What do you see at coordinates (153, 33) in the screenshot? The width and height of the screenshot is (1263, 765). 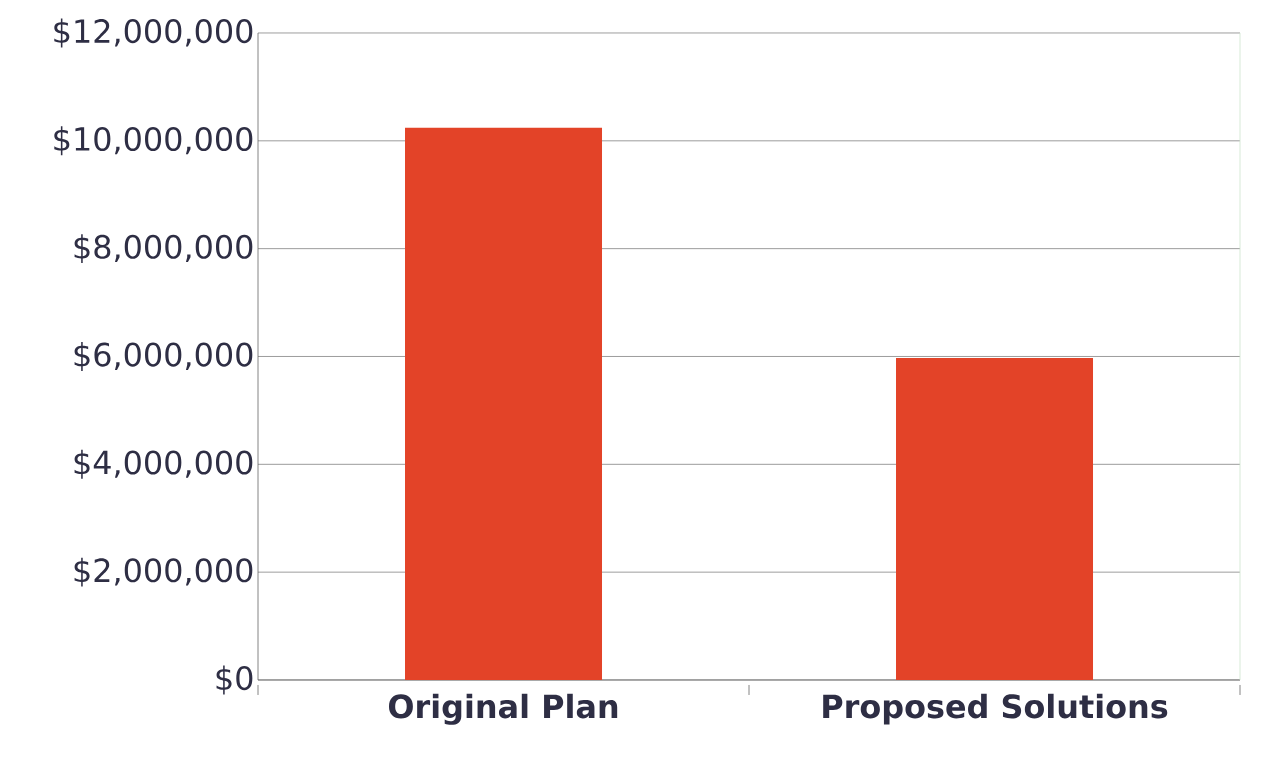 I see `y-tick-label: $12,000,000` at bounding box center [153, 33].